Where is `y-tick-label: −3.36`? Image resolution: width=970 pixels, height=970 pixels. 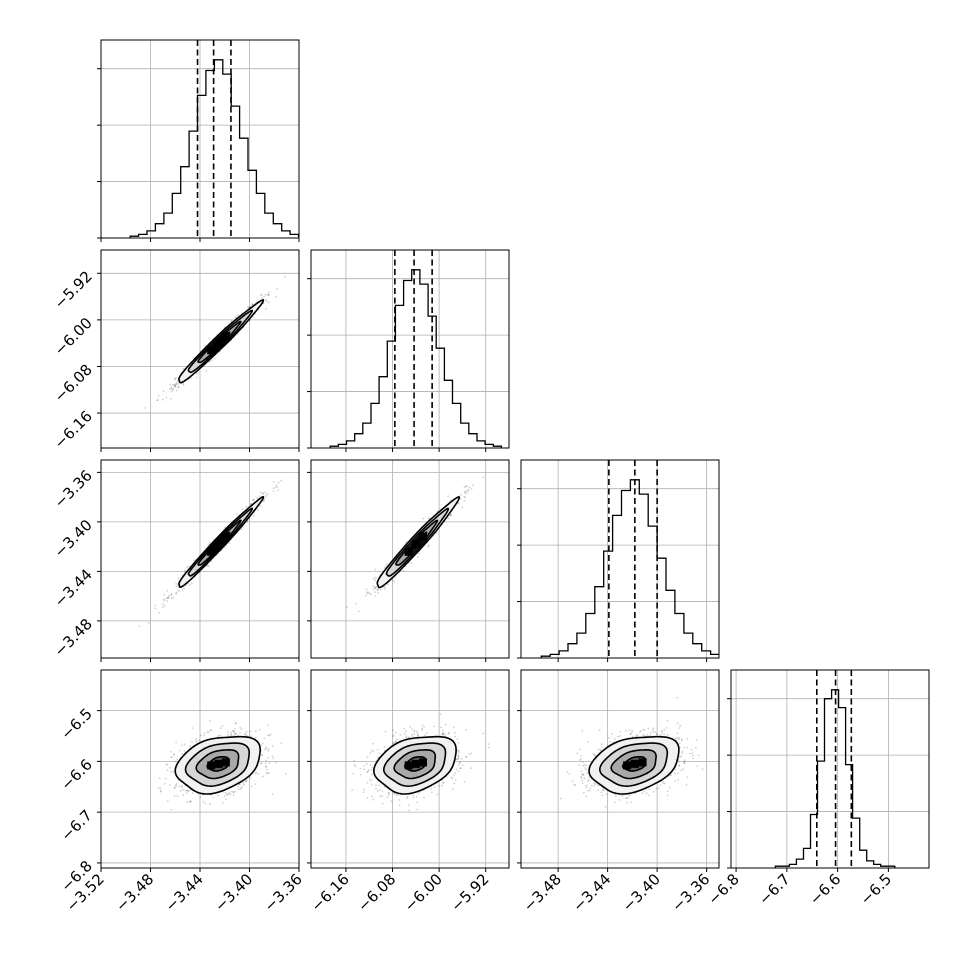 y-tick-label: −3.36 is located at coordinates (73, 488).